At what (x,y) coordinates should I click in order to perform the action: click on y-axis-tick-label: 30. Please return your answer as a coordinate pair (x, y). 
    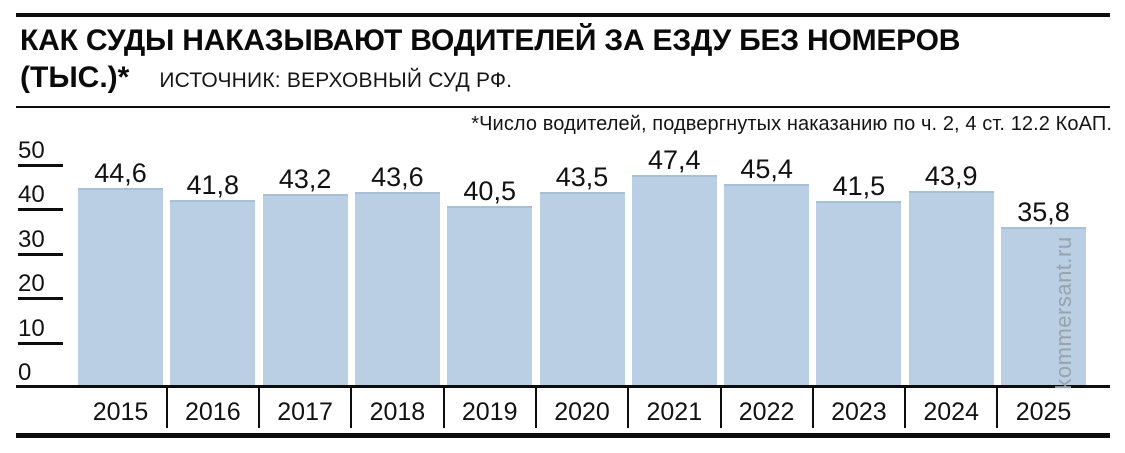
    Looking at the image, I should click on (31, 239).